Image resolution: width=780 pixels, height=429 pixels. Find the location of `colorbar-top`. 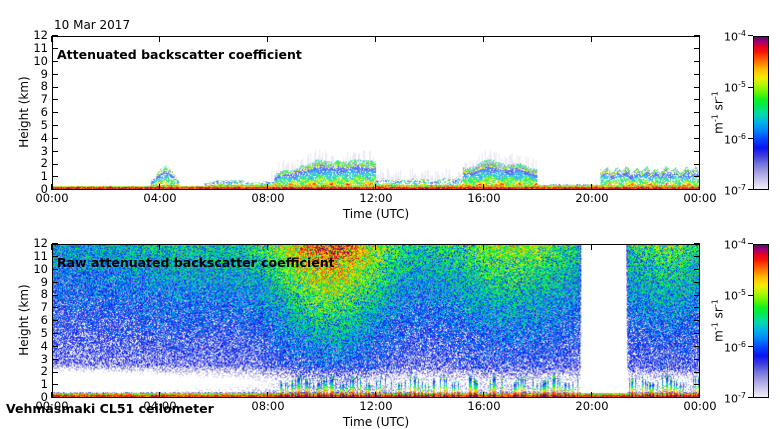

colorbar-top is located at coordinates (761, 113).